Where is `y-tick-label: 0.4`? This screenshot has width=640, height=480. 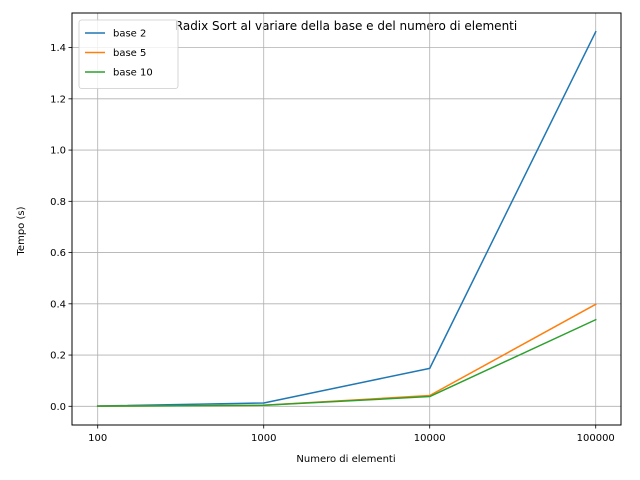
y-tick-label: 0.4 is located at coordinates (58, 304).